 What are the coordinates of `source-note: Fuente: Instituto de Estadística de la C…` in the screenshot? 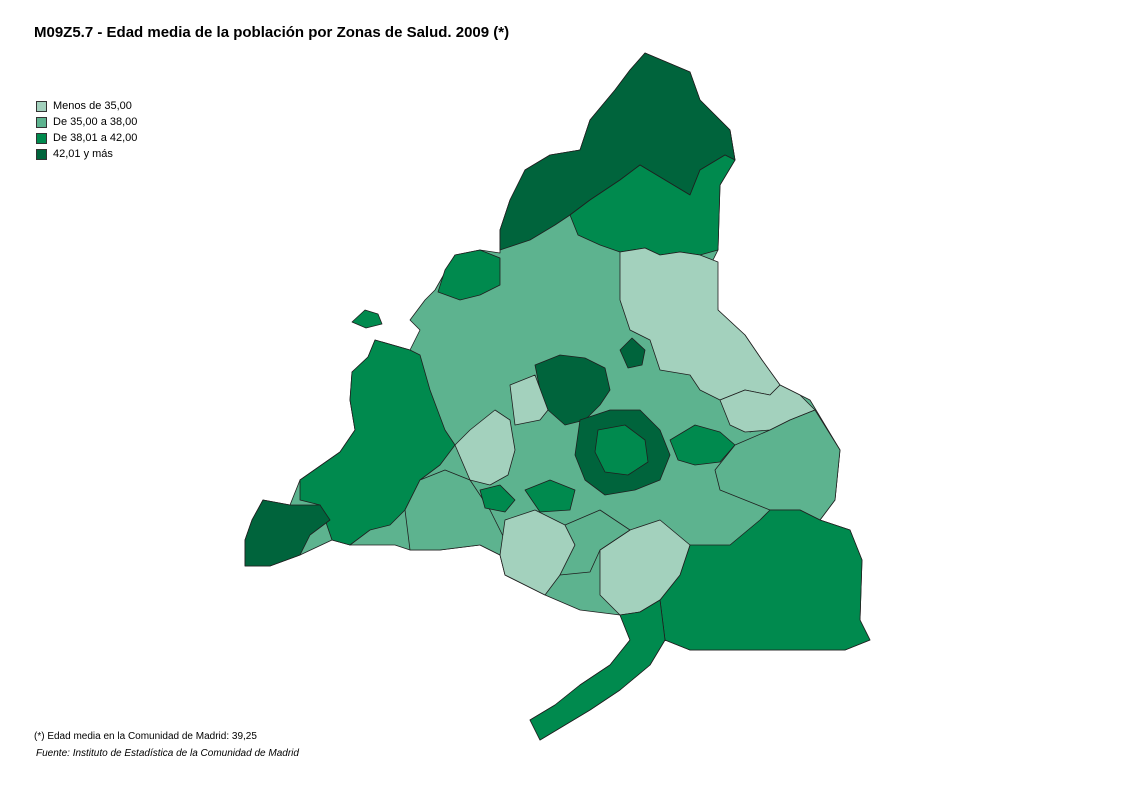 It's located at (167, 753).